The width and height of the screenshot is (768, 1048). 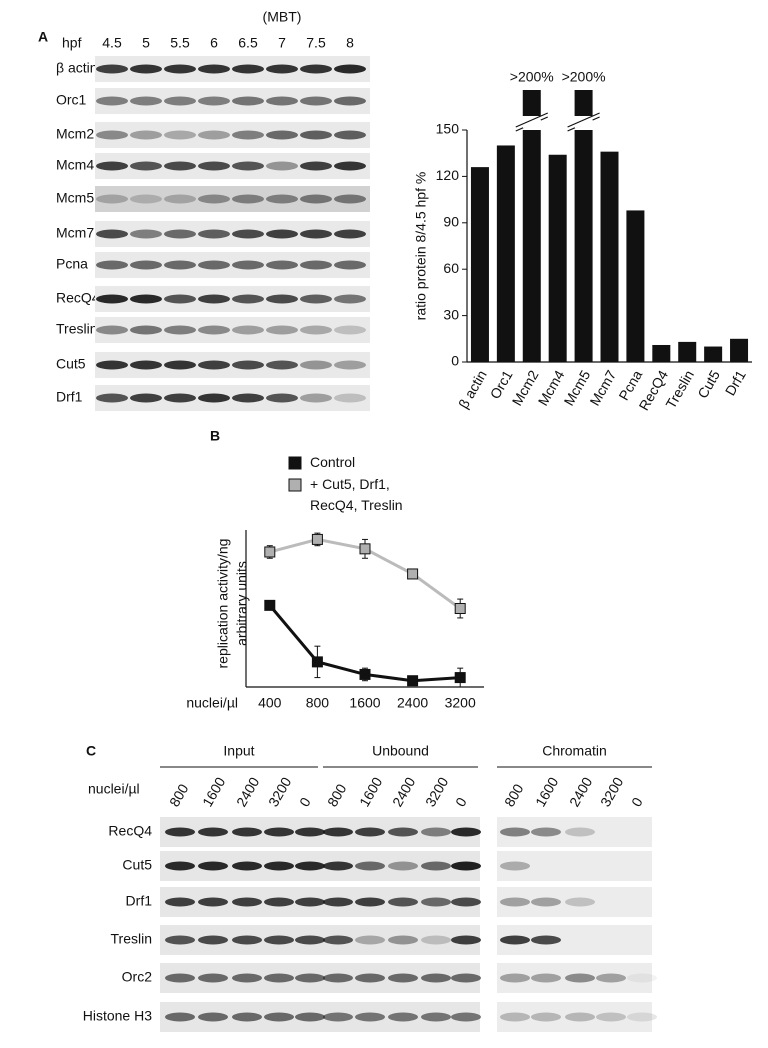 What do you see at coordinates (371, 791) in the screenshot?
I see `lane-label: 1600` at bounding box center [371, 791].